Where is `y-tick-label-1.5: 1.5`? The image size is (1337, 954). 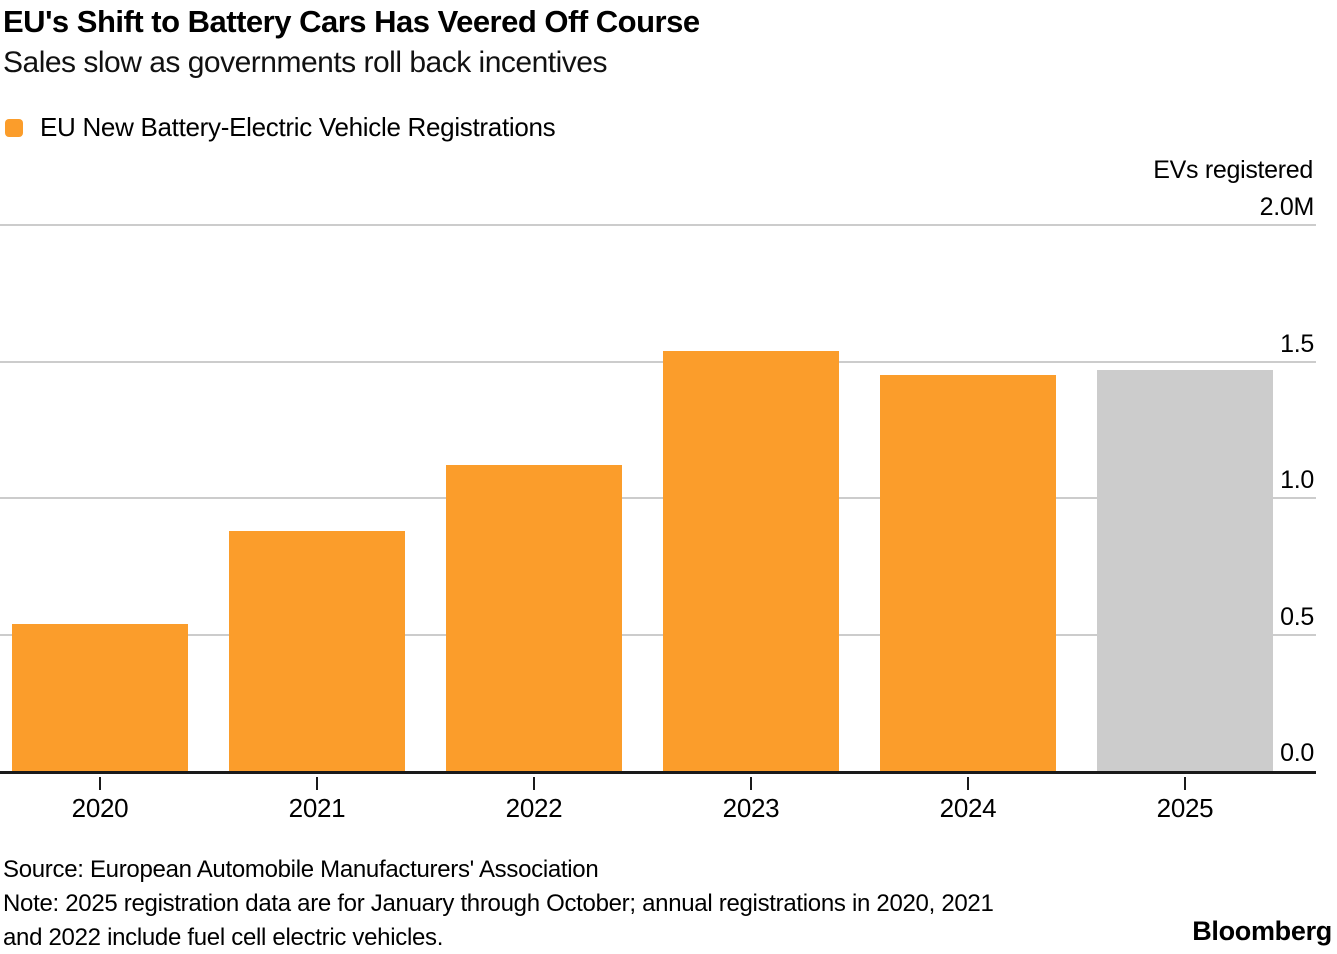
y-tick-label-1.5: 1.5 is located at coordinates (1297, 343).